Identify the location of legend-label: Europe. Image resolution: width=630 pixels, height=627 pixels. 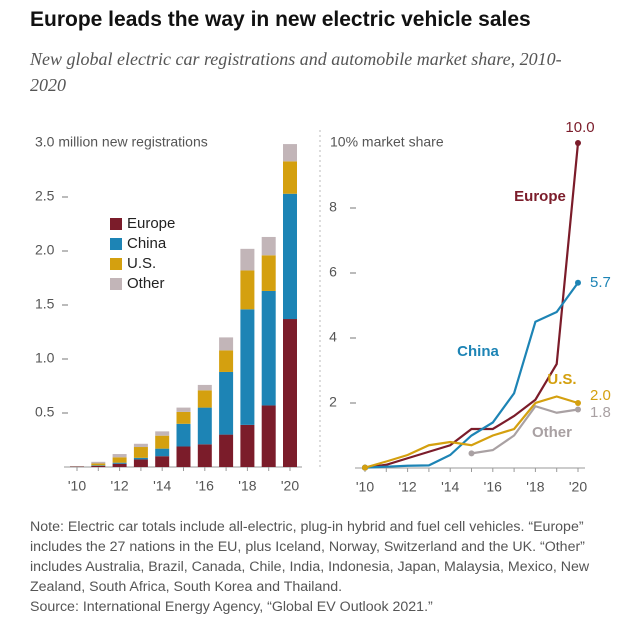
(151, 223).